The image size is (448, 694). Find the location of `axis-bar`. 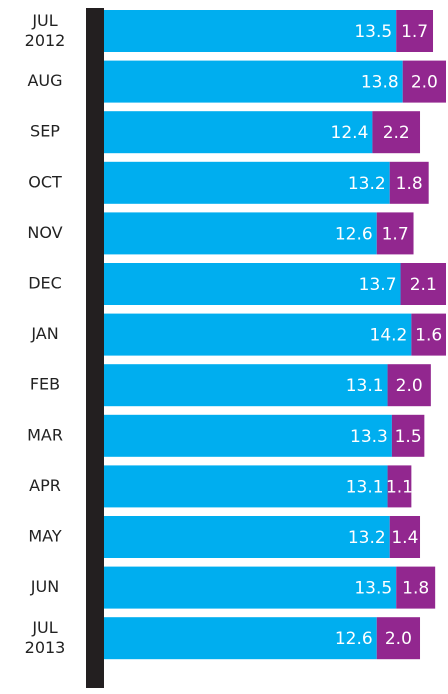

axis-bar is located at coordinates (95, 348).